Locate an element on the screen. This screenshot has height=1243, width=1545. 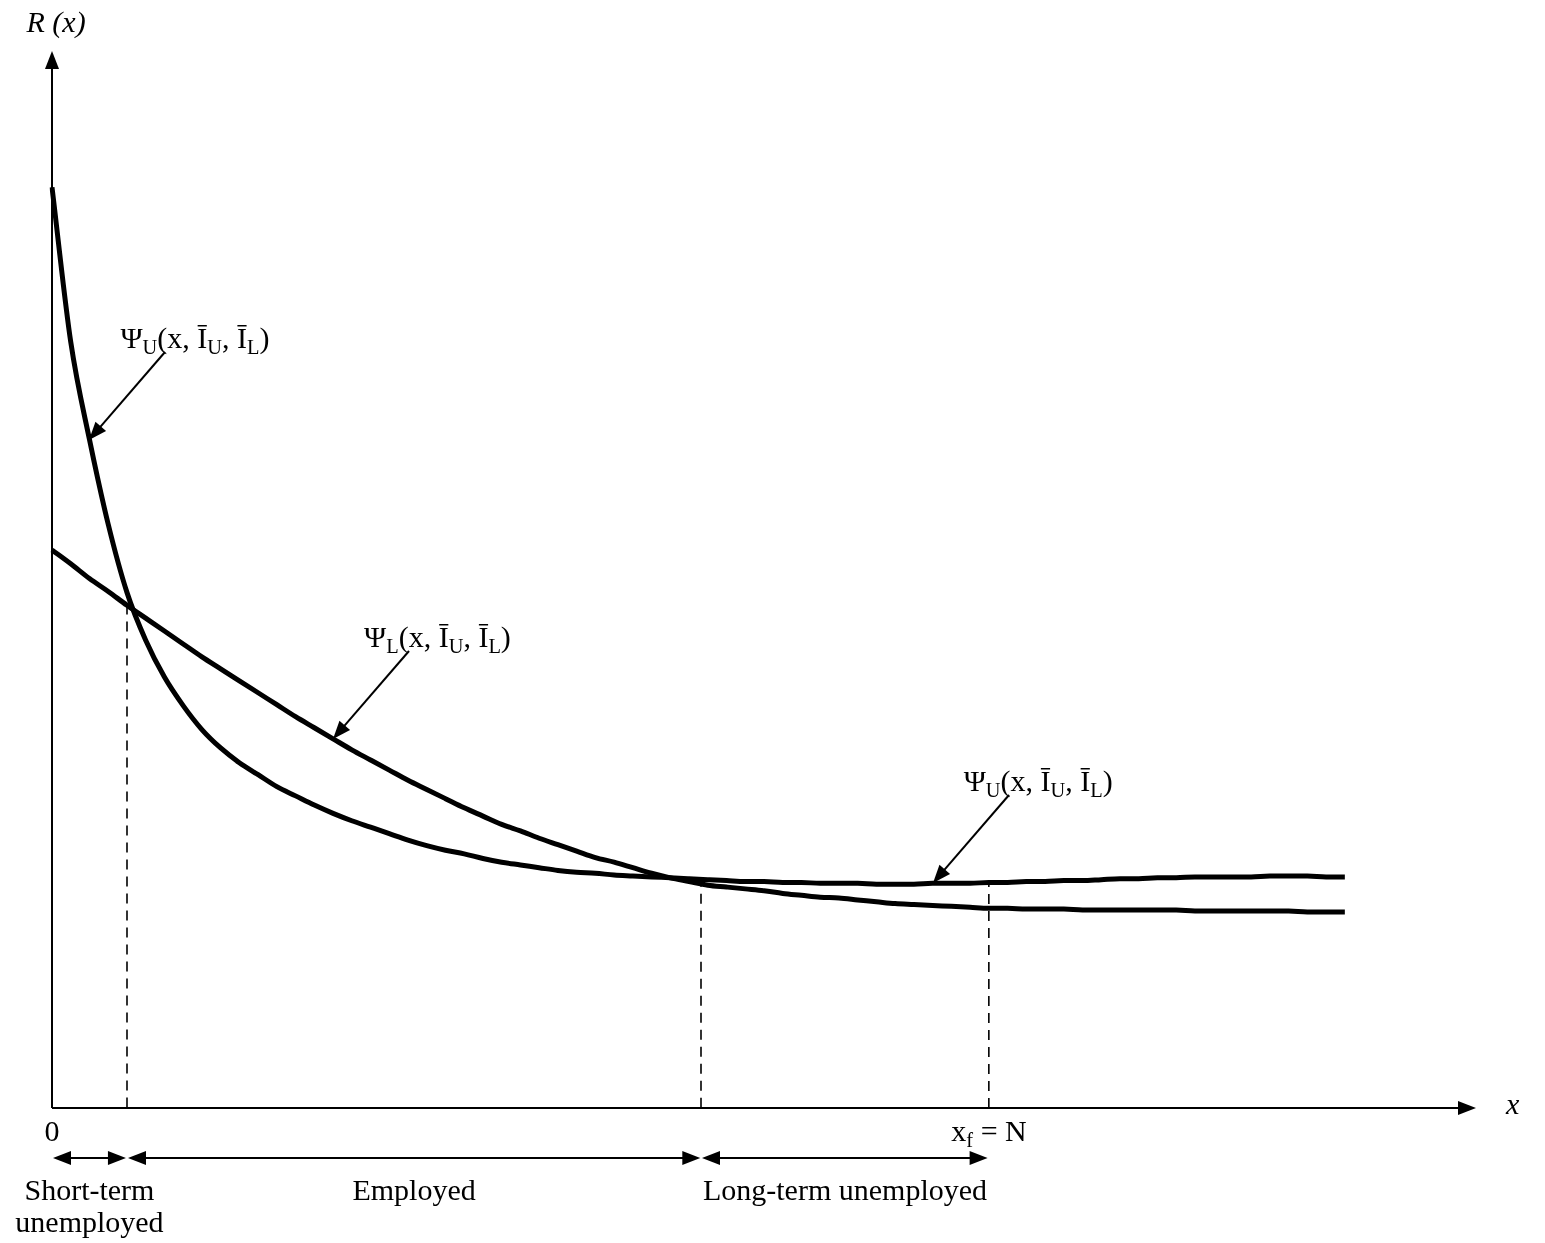
text: Short-term unemployed is located at coordinates (89, 1206).